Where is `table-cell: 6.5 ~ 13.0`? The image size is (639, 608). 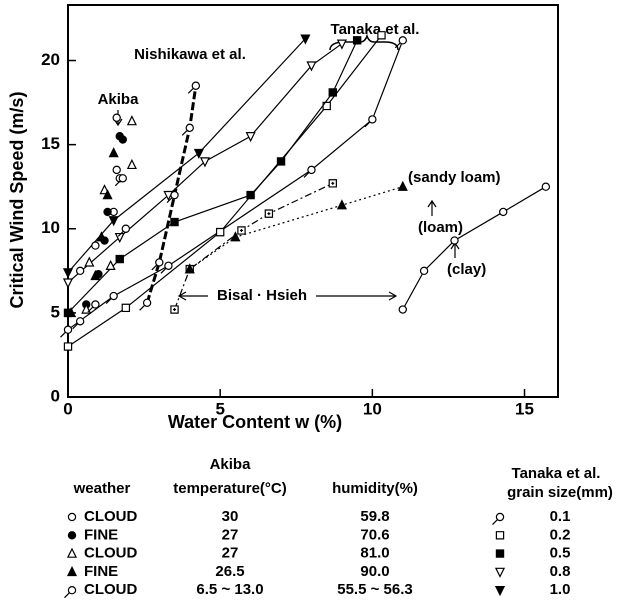
table-cell: 6.5 ~ 13.0 is located at coordinates (229, 589).